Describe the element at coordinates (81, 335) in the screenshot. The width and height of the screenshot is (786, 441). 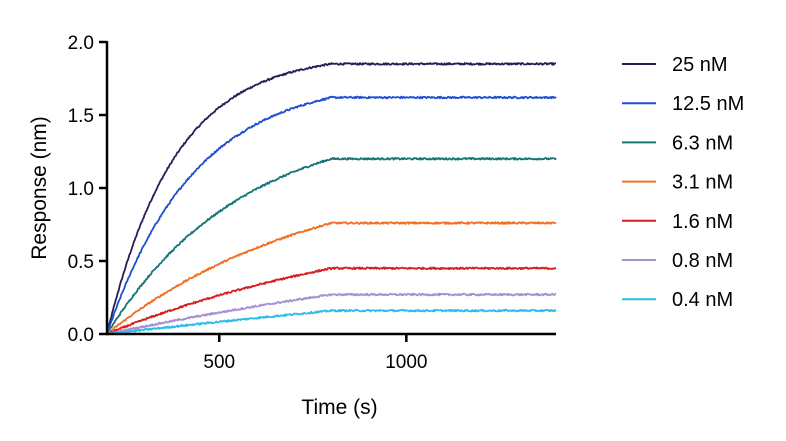
I see `y-tick-label: 0.0` at that location.